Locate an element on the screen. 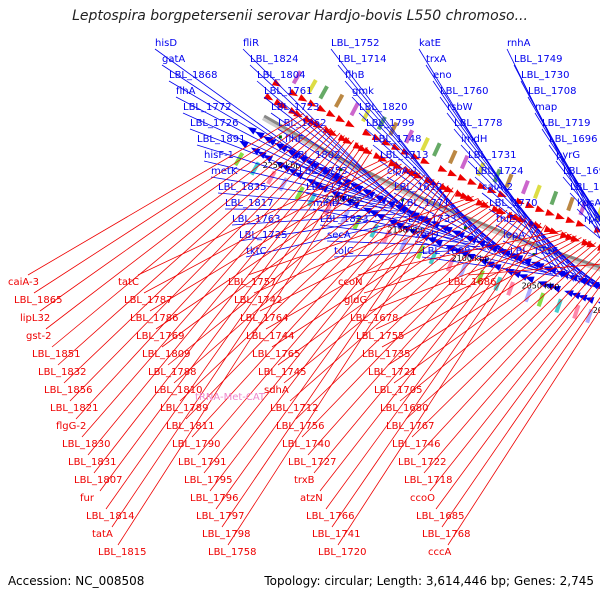 The image size is (600, 600). forward-gene-label: LBL_1760 is located at coordinates (464, 91).